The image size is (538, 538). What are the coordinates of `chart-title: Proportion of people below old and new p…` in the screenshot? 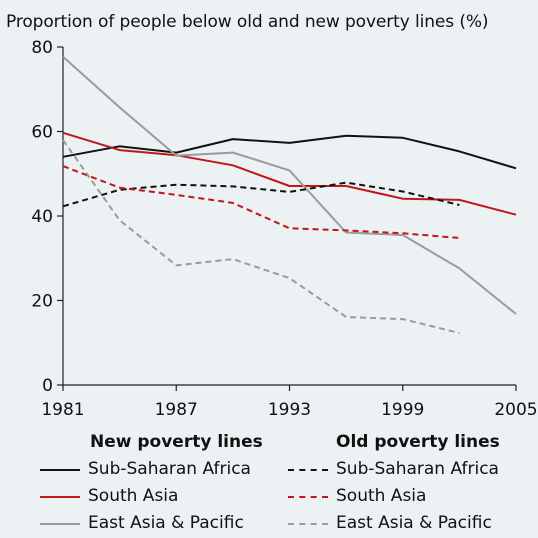 It's located at (247, 22).